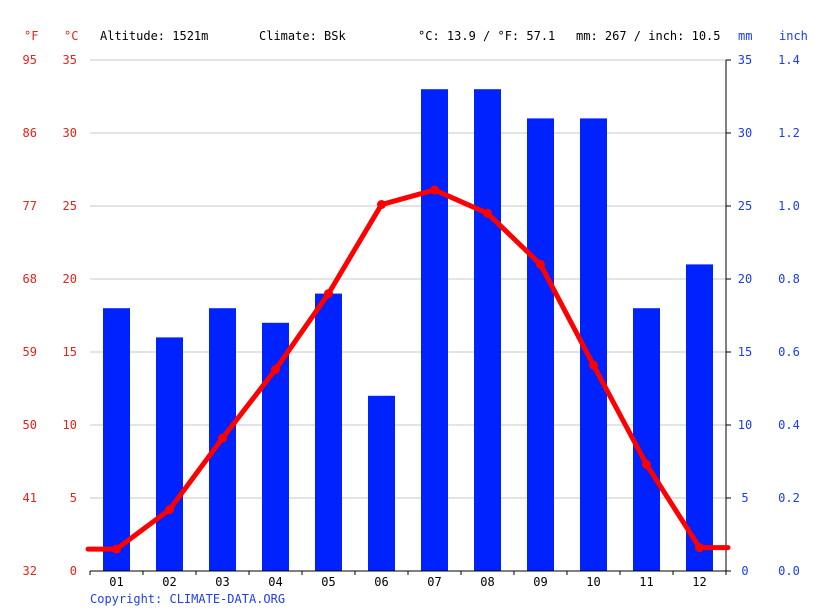 Image resolution: width=815 pixels, height=611 pixels. I want to click on climate-text: Climate: BSk, so click(302, 36).